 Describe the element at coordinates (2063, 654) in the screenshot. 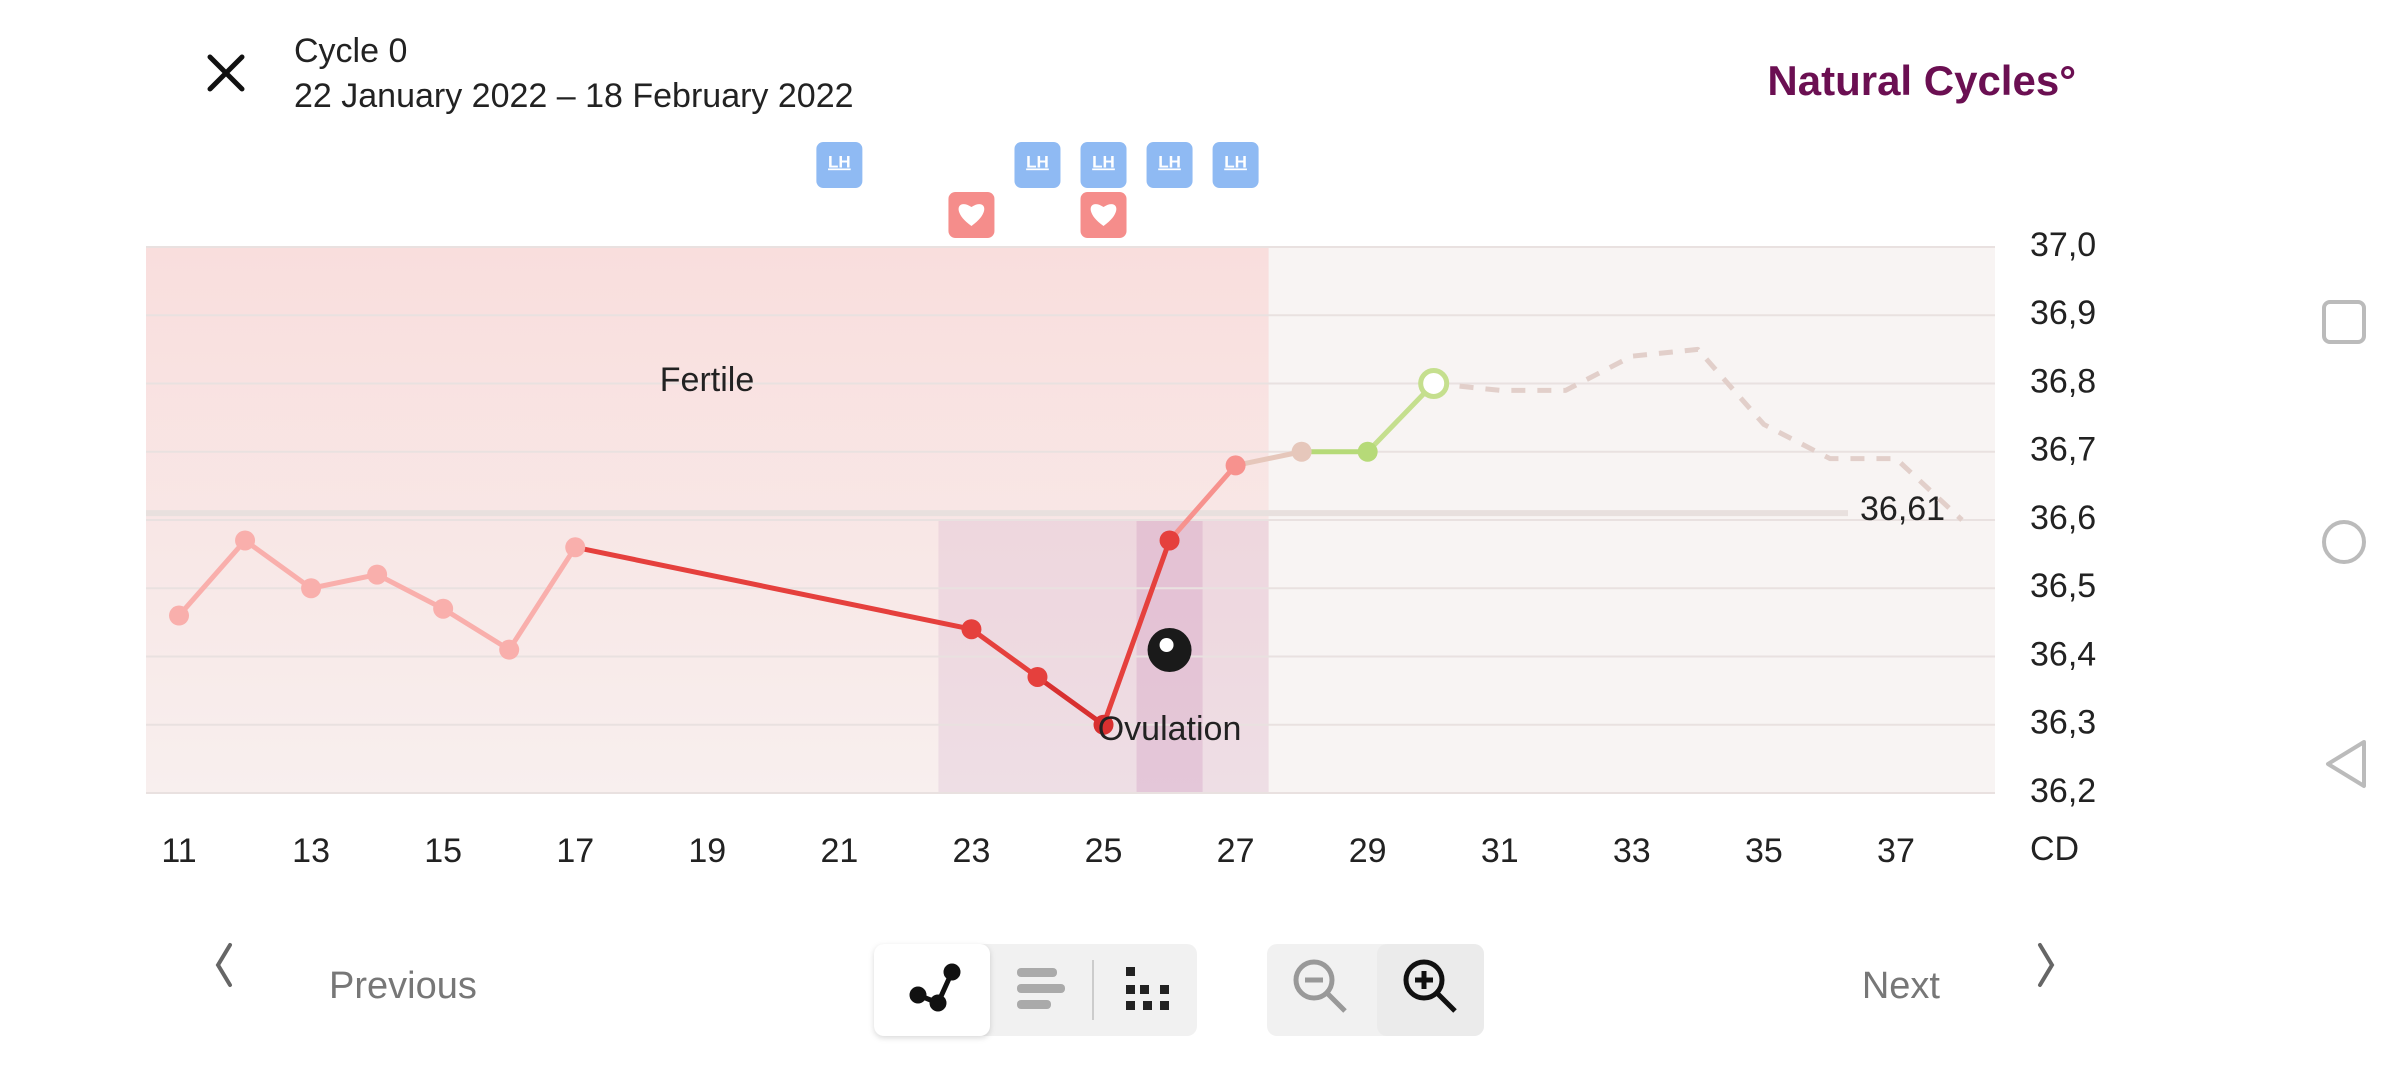

I see `y-tick-label: 36,4` at that location.